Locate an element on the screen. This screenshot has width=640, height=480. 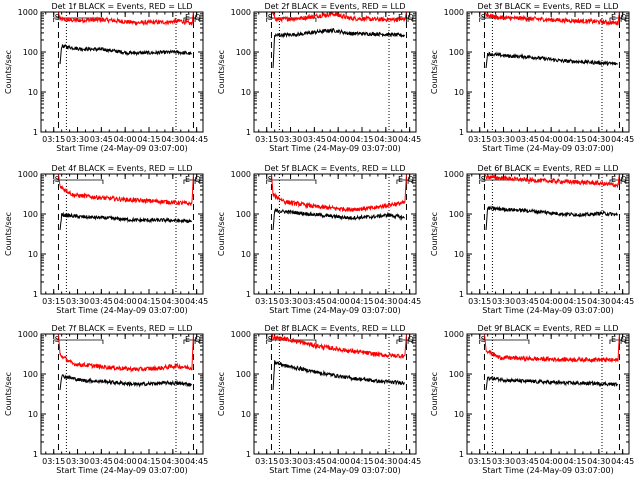
chart-title: Det 4f BLACK = Events, RED = LLD is located at coordinates (121, 168).